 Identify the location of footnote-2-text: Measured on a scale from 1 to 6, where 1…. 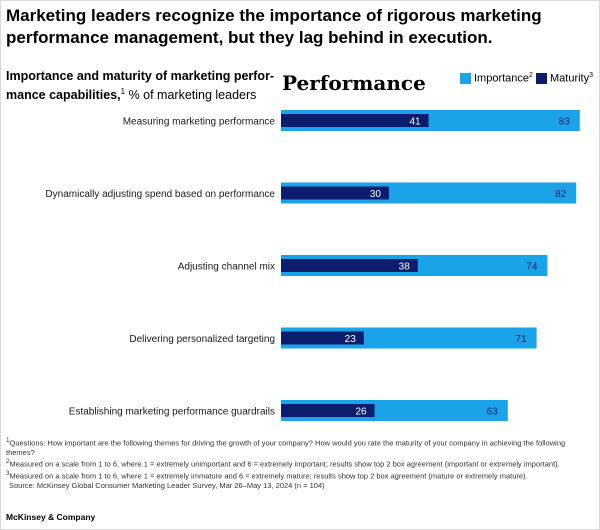
(284, 464).